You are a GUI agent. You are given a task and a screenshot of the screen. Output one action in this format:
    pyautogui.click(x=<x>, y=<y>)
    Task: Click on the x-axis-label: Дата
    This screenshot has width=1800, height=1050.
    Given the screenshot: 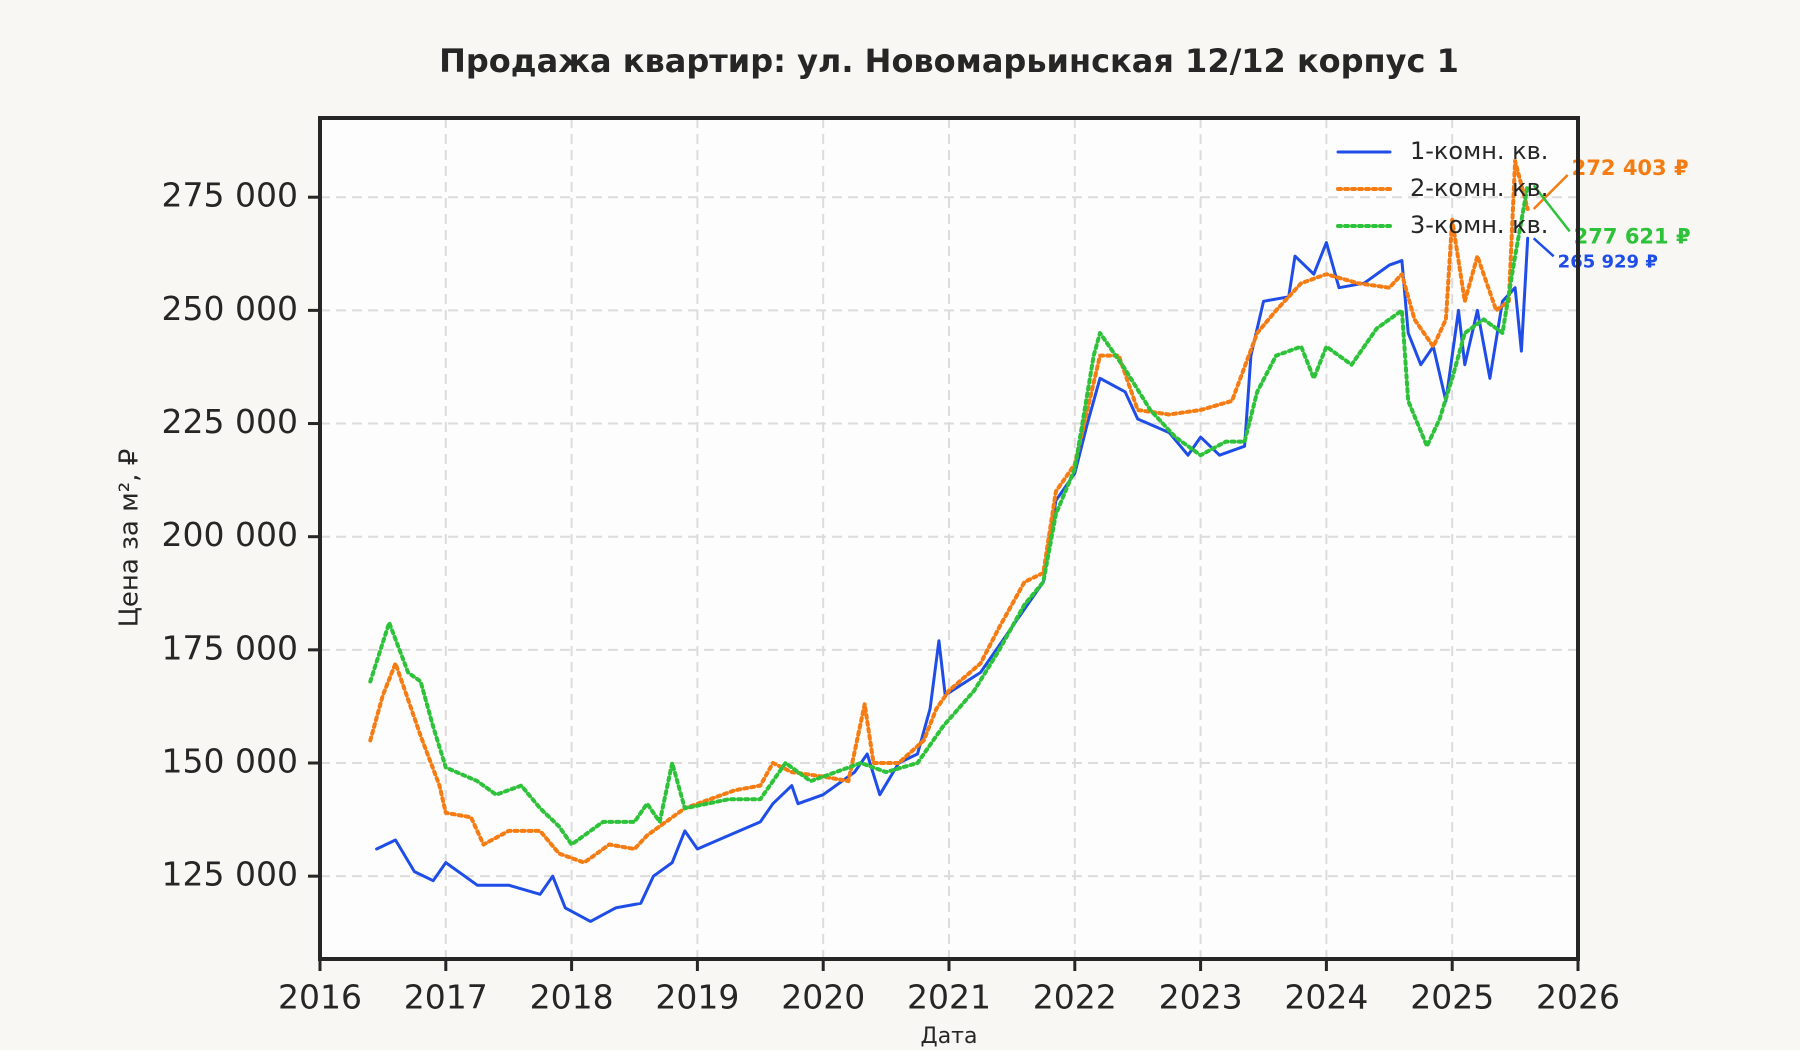 What is the action you would take?
    pyautogui.click(x=949, y=1036)
    